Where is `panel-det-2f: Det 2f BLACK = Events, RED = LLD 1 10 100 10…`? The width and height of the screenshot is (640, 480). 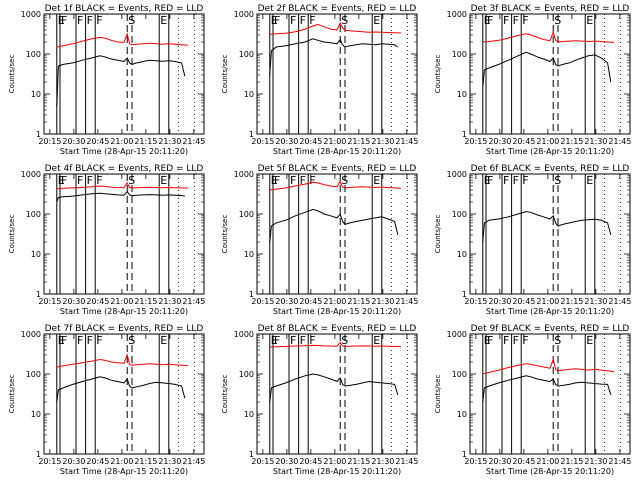 panel-det-2f: Det 2f BLACK = Events, RED = LLD 1 10 100 10… is located at coordinates (319, 80).